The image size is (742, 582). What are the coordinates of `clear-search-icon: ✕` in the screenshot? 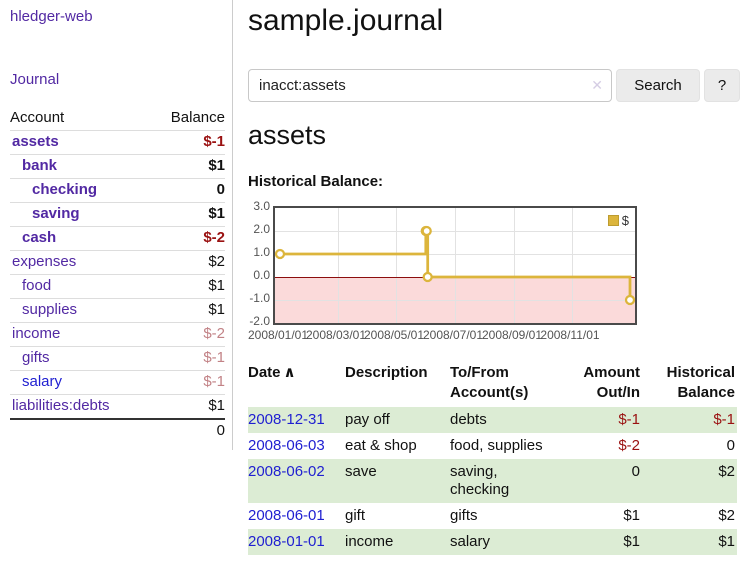 It's located at (597, 85).